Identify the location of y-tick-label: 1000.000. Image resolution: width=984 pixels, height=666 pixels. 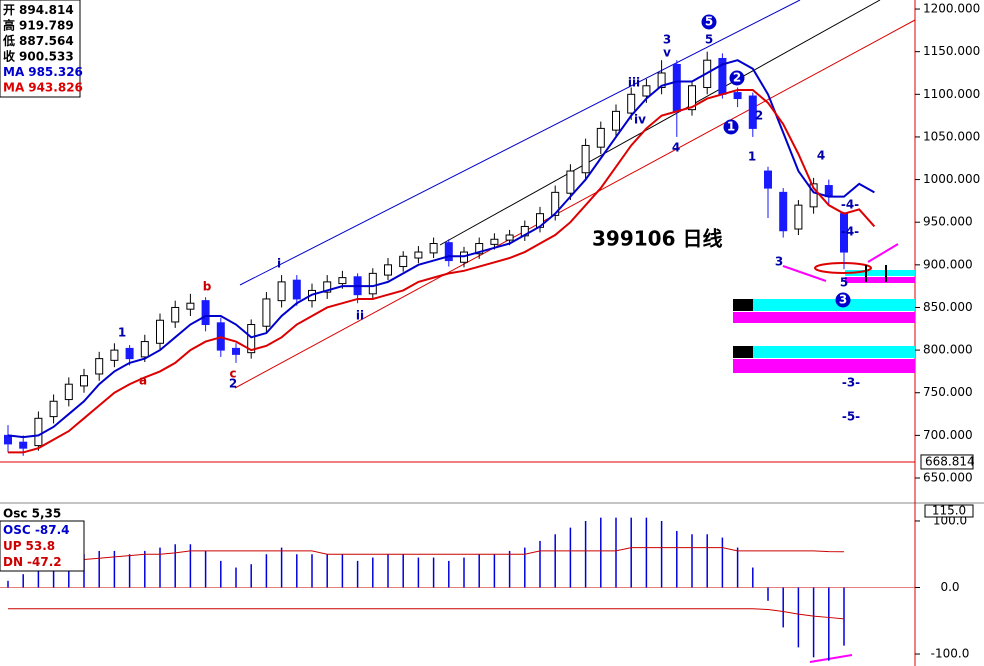
(951, 179).